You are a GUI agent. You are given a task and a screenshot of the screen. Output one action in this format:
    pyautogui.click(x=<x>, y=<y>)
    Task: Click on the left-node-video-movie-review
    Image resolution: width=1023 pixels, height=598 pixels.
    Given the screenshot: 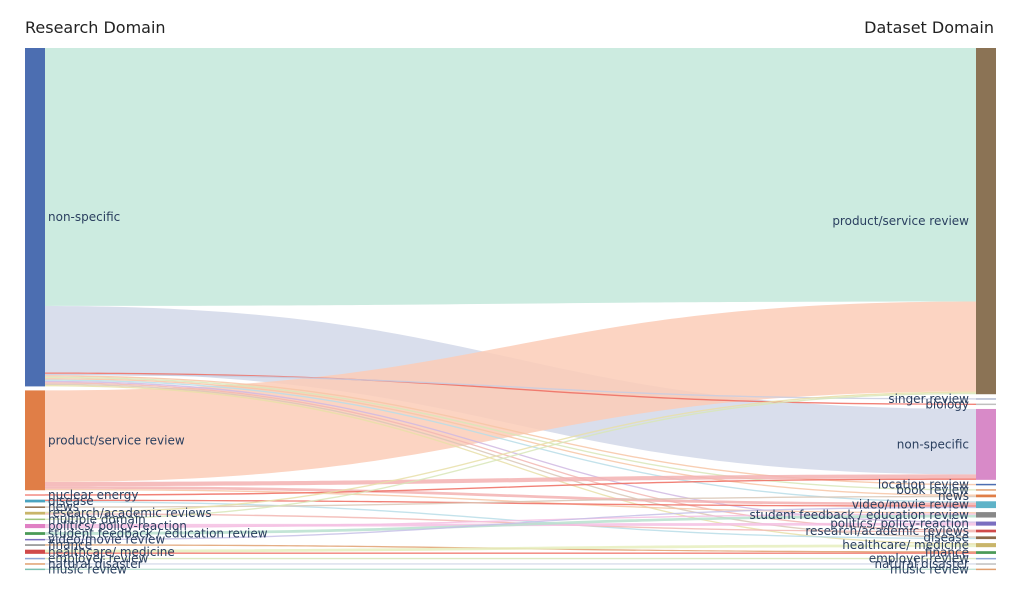 What is the action you would take?
    pyautogui.click(x=35, y=539)
    